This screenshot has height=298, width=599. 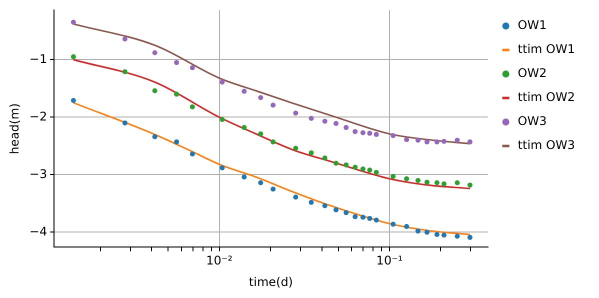 What do you see at coordinates (547, 145) in the screenshot?
I see `legend-label: ttim OW3` at bounding box center [547, 145].